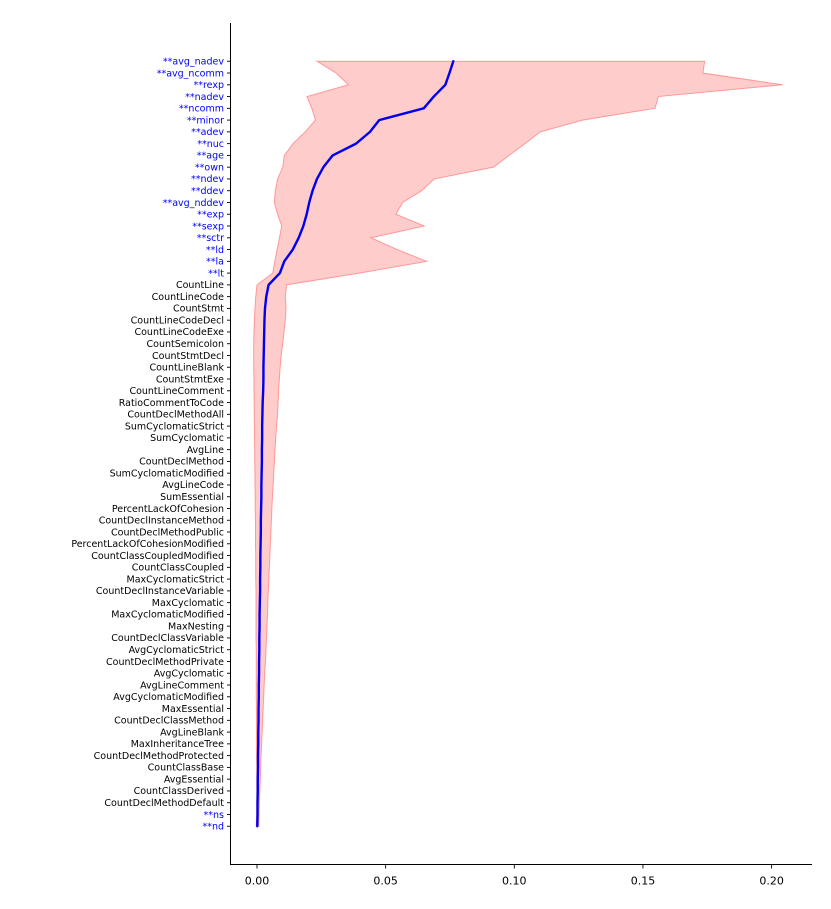 This screenshot has width=831, height=909. I want to click on y-tick-label: MaxCyclomaticModified, so click(167, 615).